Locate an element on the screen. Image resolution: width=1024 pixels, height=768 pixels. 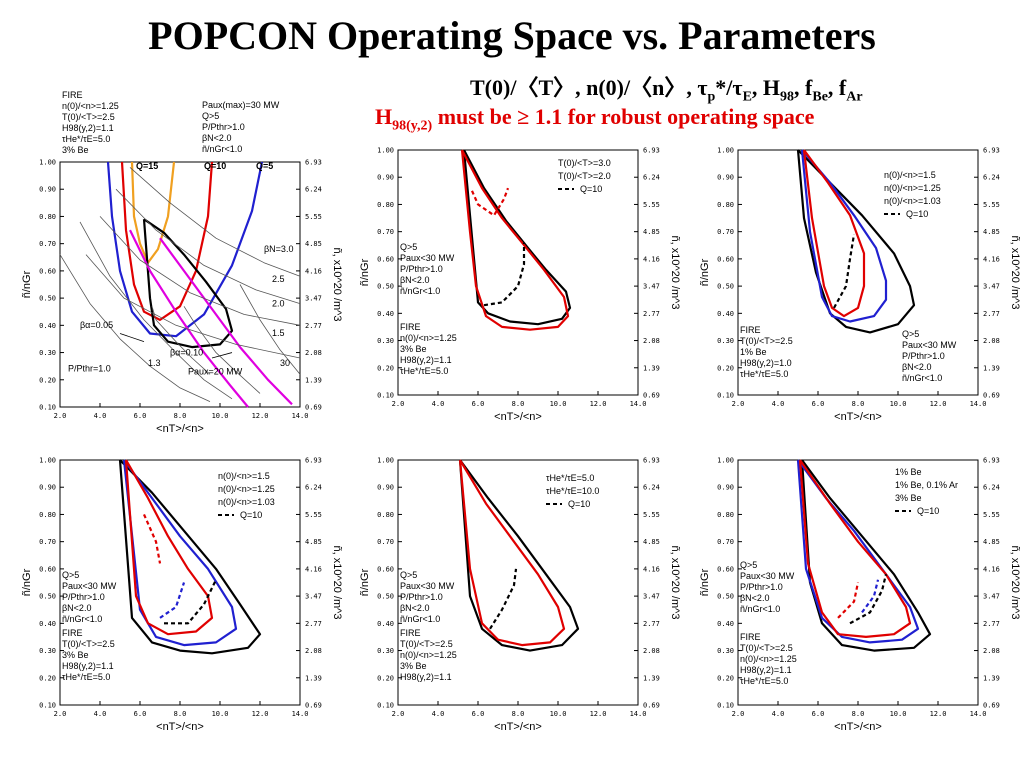
betaN-3-label: βN=3.0 is located at coordinates (278, 249).